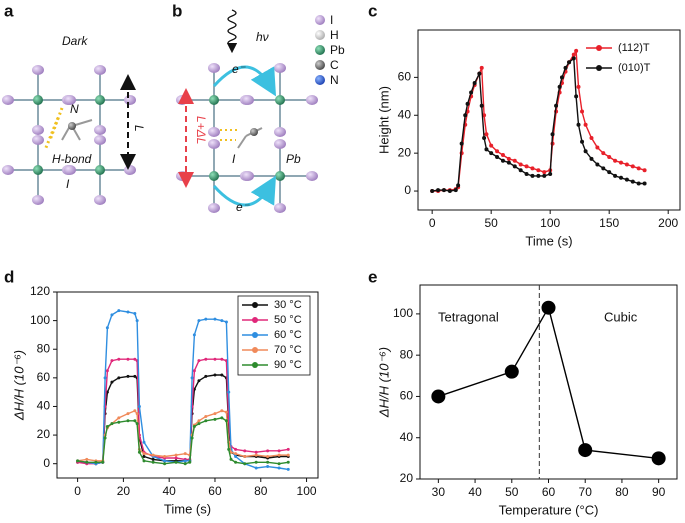 The image size is (685, 523). I want to click on caption: Dark, so click(75, 41).